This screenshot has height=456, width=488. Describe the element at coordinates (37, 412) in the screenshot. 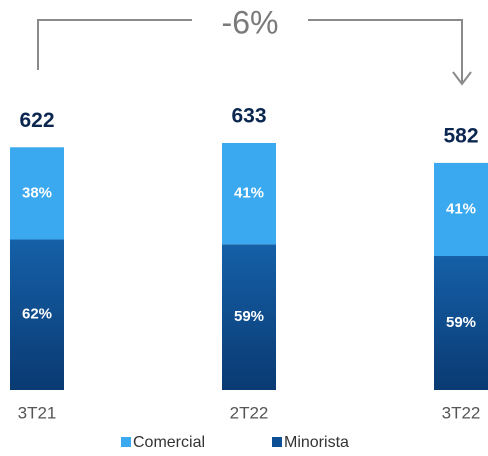

I see `x-tick-label: 3T21` at that location.